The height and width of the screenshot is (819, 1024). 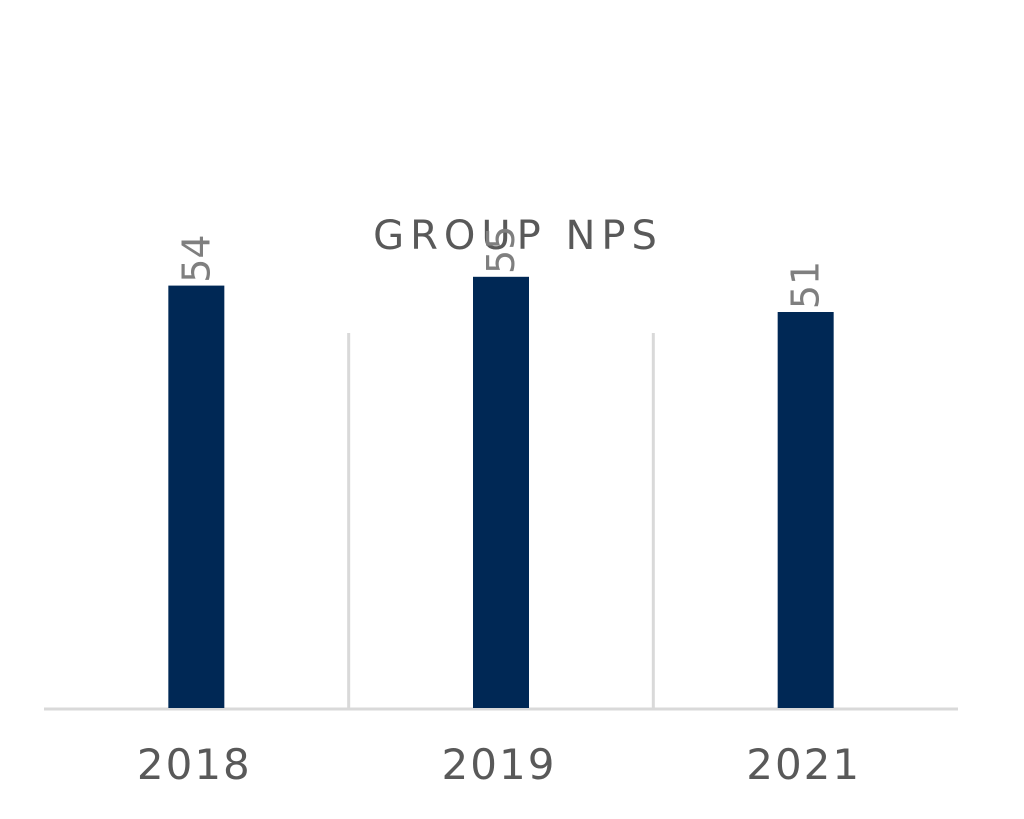 I want to click on x-tick-label-2019: 2019, so click(x=499, y=764).